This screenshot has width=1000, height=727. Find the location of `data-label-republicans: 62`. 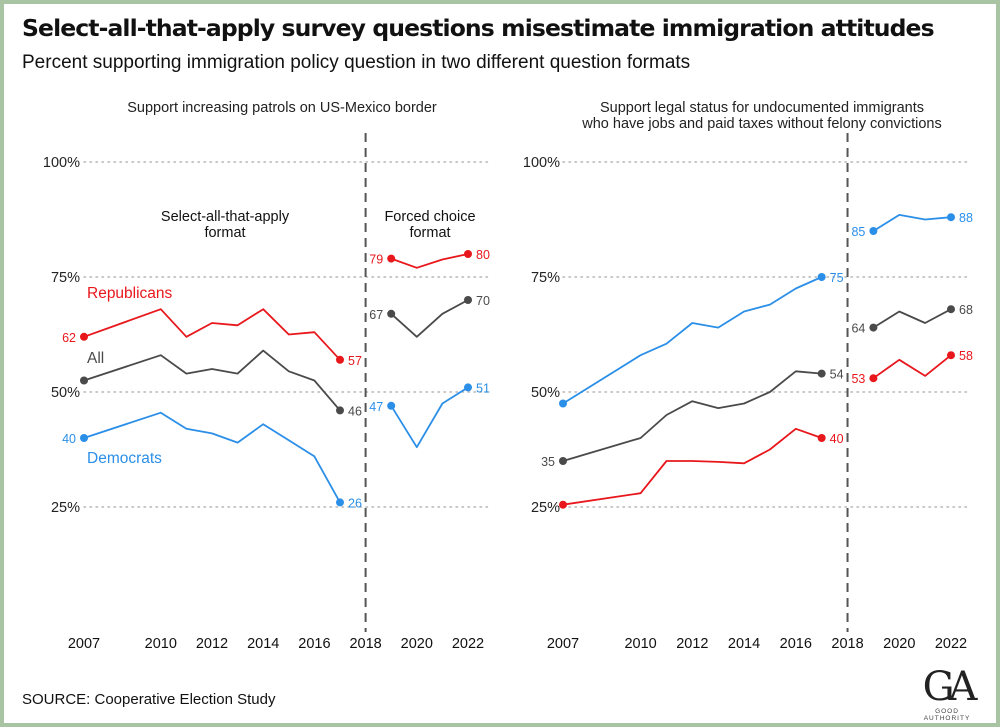

data-label-republicans: 62 is located at coordinates (69, 338).